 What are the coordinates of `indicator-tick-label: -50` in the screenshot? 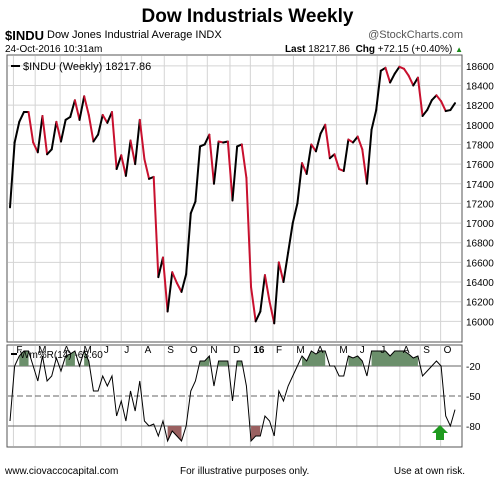 It's located at (473, 397).